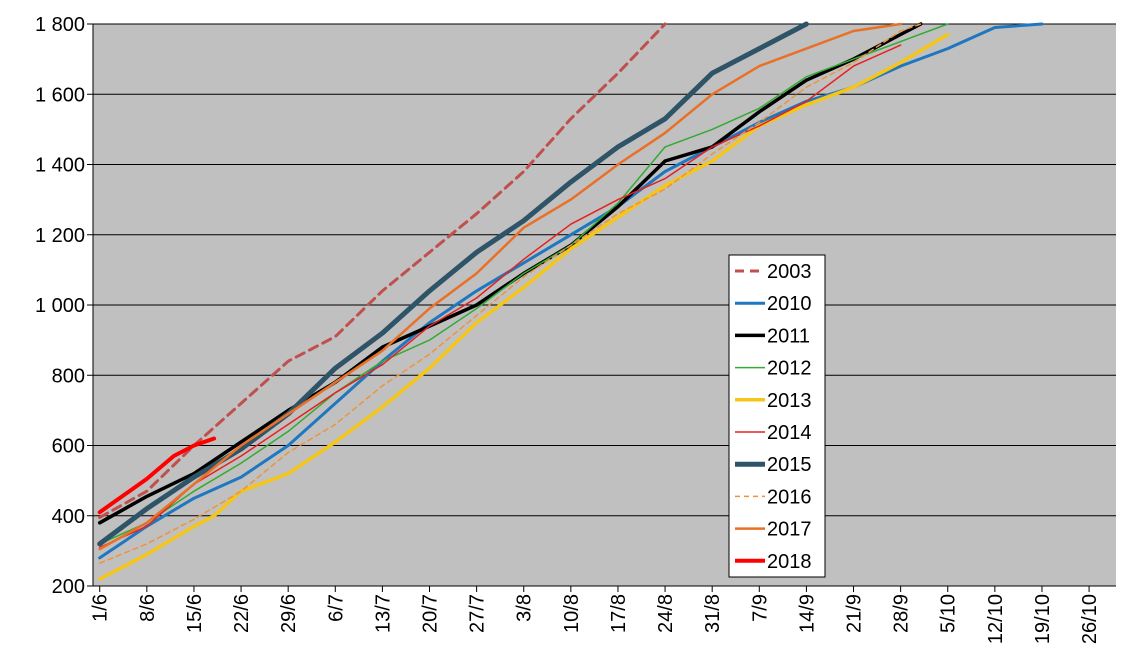 Image resolution: width=1121 pixels, height=667 pixels. Describe the element at coordinates (1090, 619) in the screenshot. I see `x-tick-label: 26/10` at that location.